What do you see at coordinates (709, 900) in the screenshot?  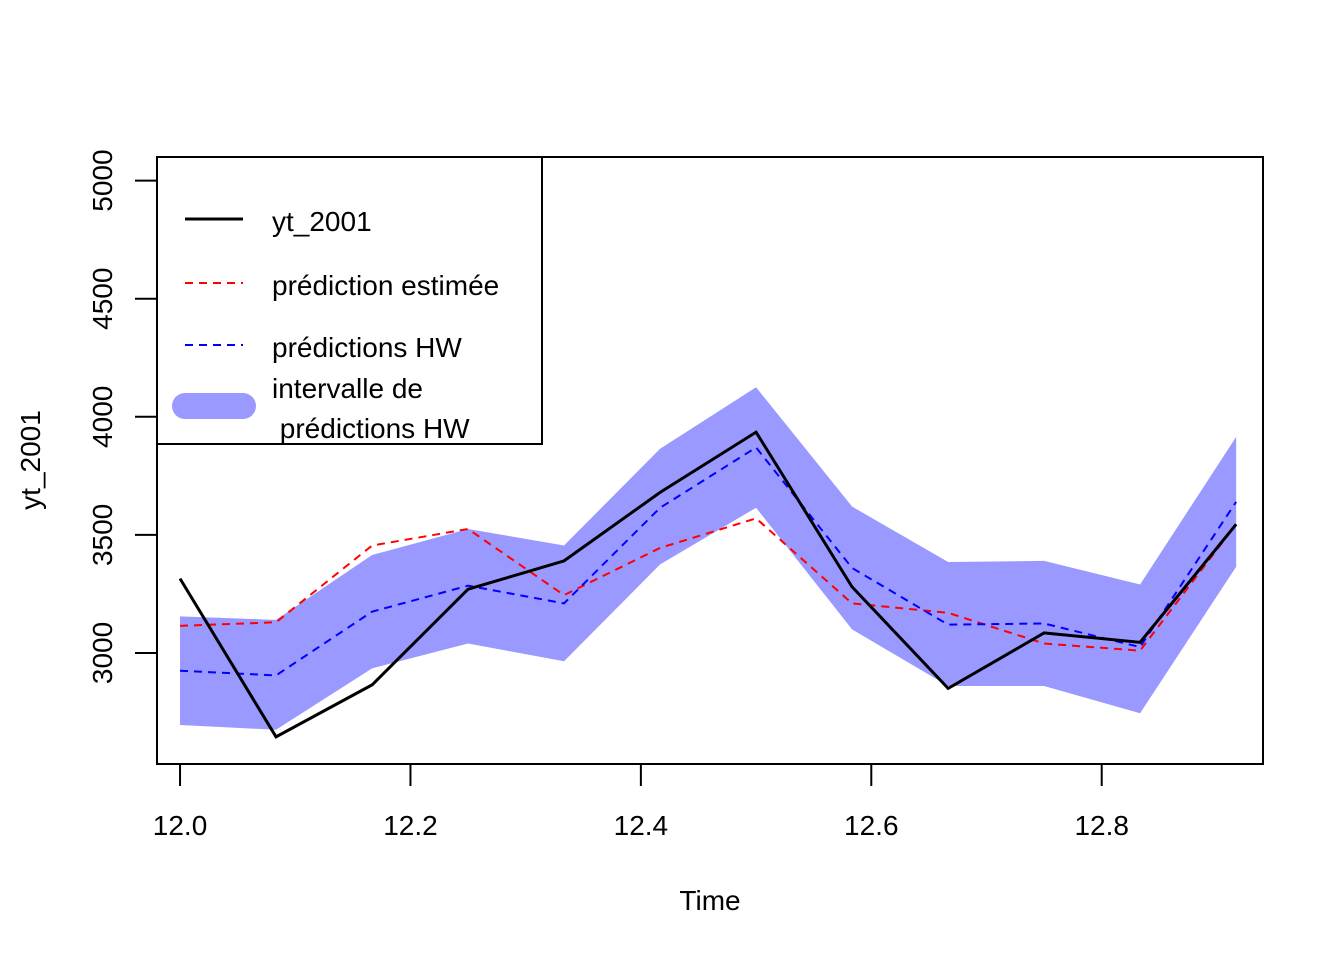 I see `x-axis-label: Time` at bounding box center [709, 900].